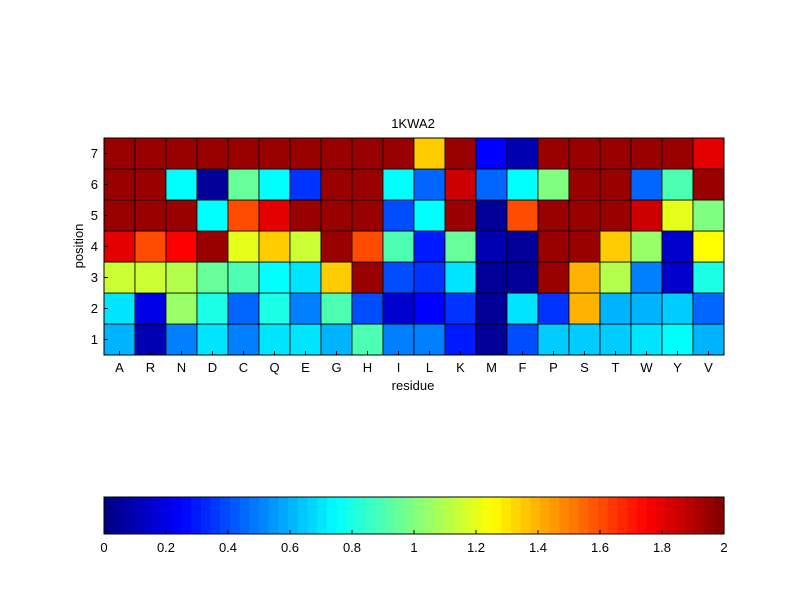  Describe the element at coordinates (228, 547) in the screenshot. I see `colorbar-tick-label: 0.4` at that location.